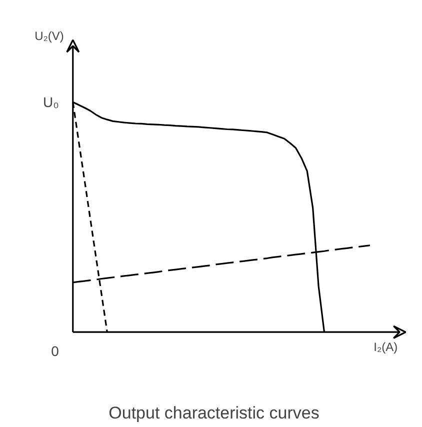 The image size is (422, 427). Describe the element at coordinates (49, 36) in the screenshot. I see `y-axis-title: U₂(V)` at that location.